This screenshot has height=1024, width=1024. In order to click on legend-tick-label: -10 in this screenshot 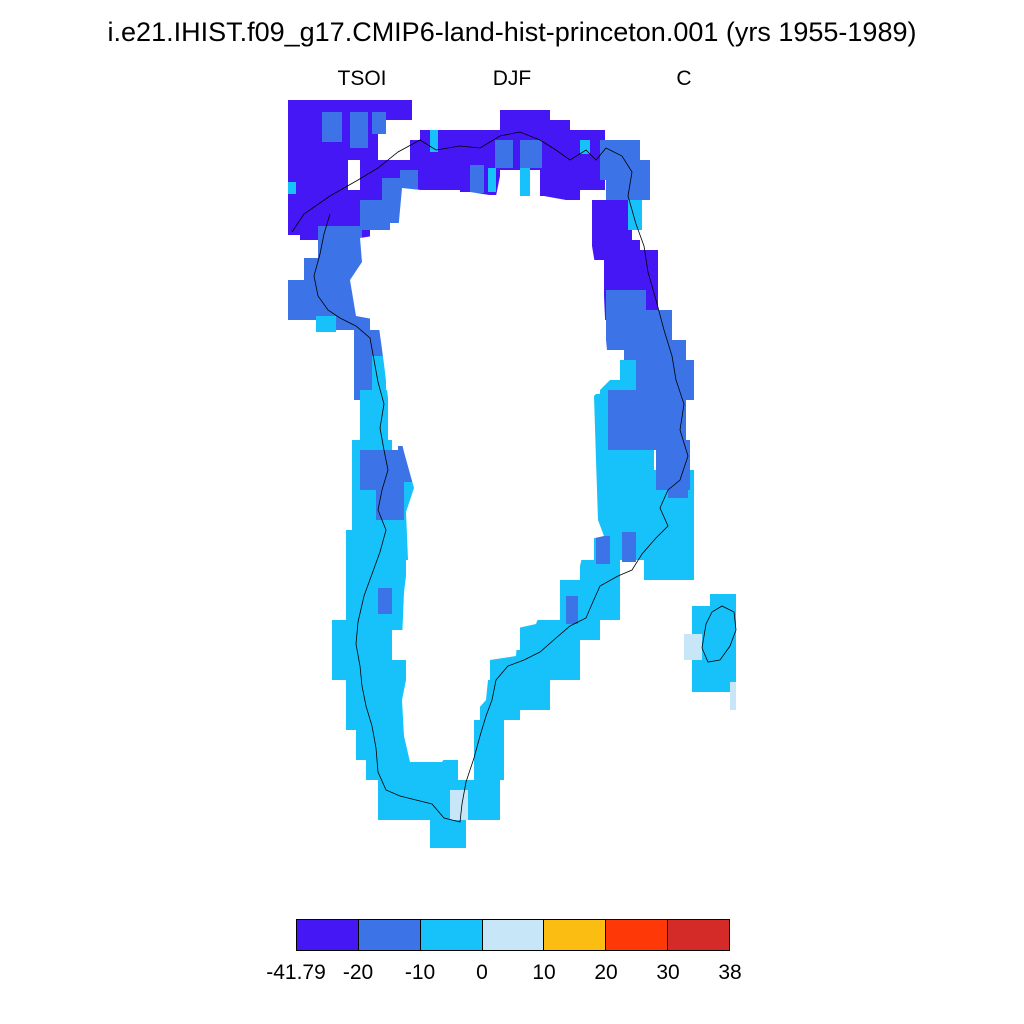, I will do `click(420, 972)`.